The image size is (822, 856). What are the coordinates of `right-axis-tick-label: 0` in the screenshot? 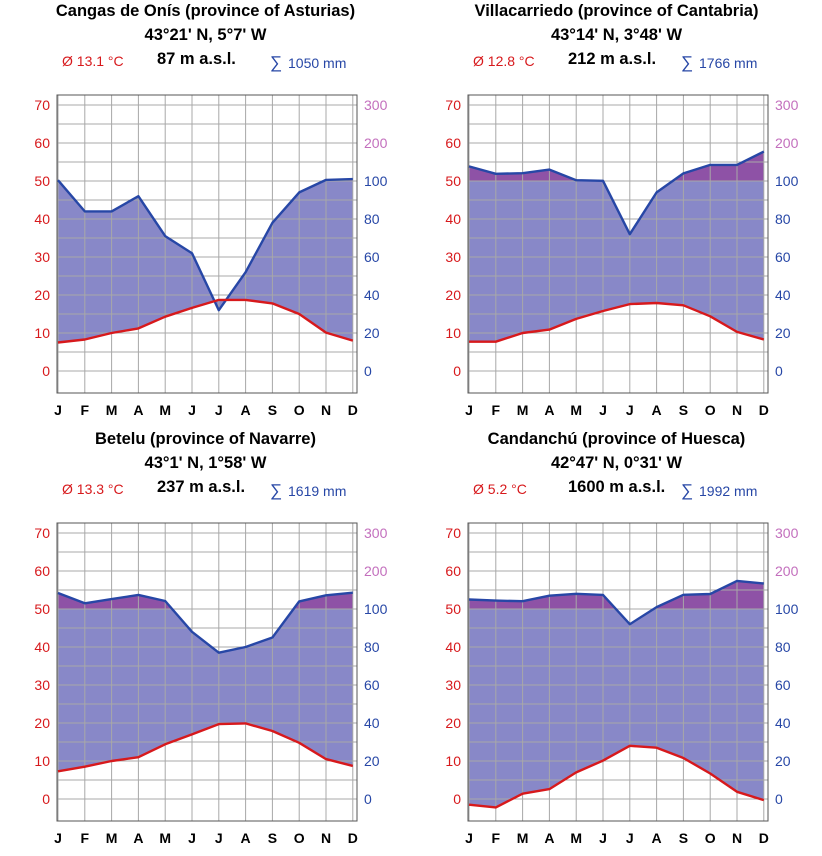 It's located at (368, 799).